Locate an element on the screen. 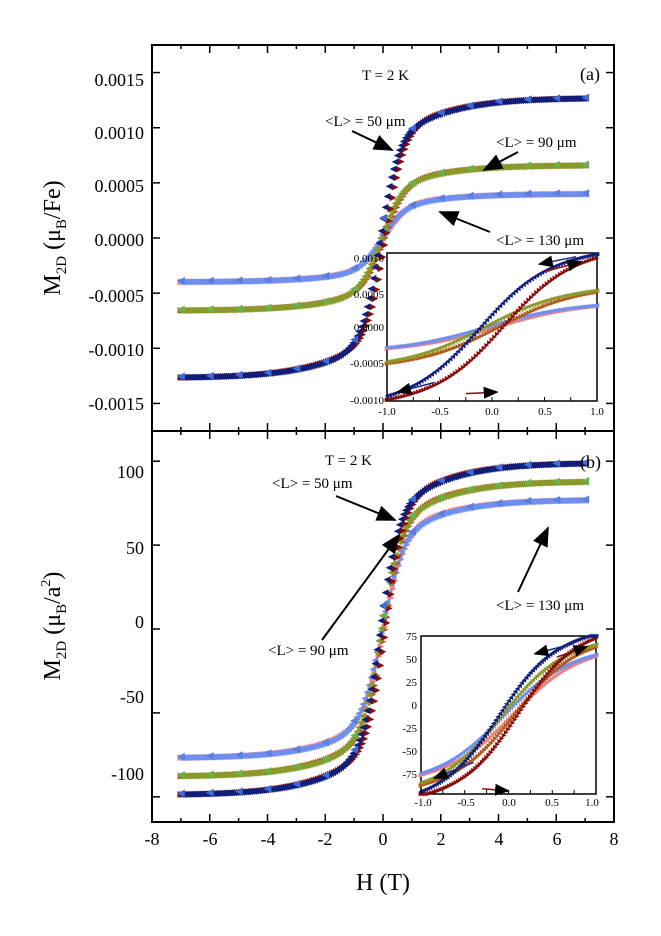  panel-b-annotation-90: <L> = 90 μm is located at coordinates (308, 651).